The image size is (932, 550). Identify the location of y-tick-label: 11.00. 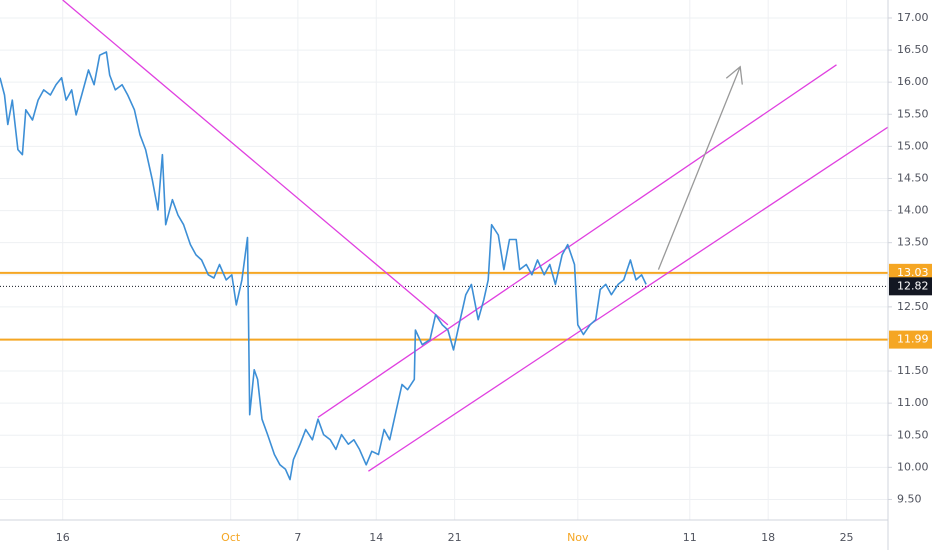
(913, 402).